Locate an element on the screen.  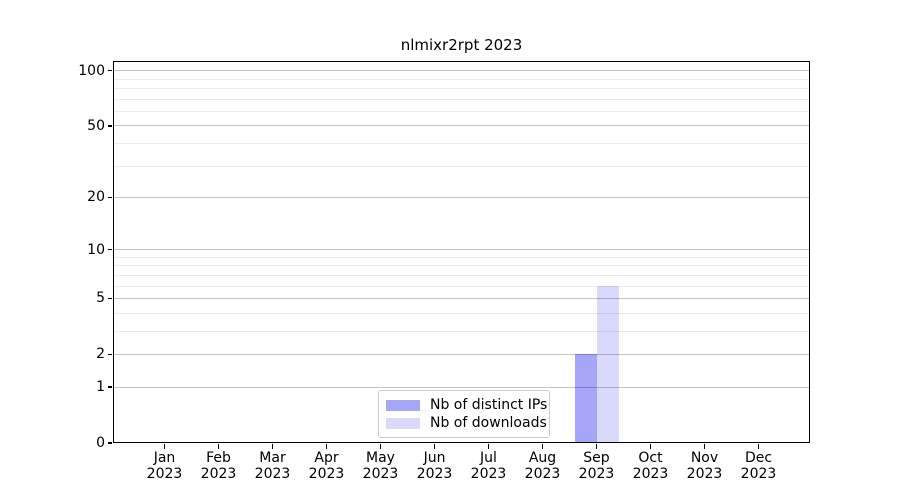
x-tick-label: Nov 2023 is located at coordinates (705, 466).